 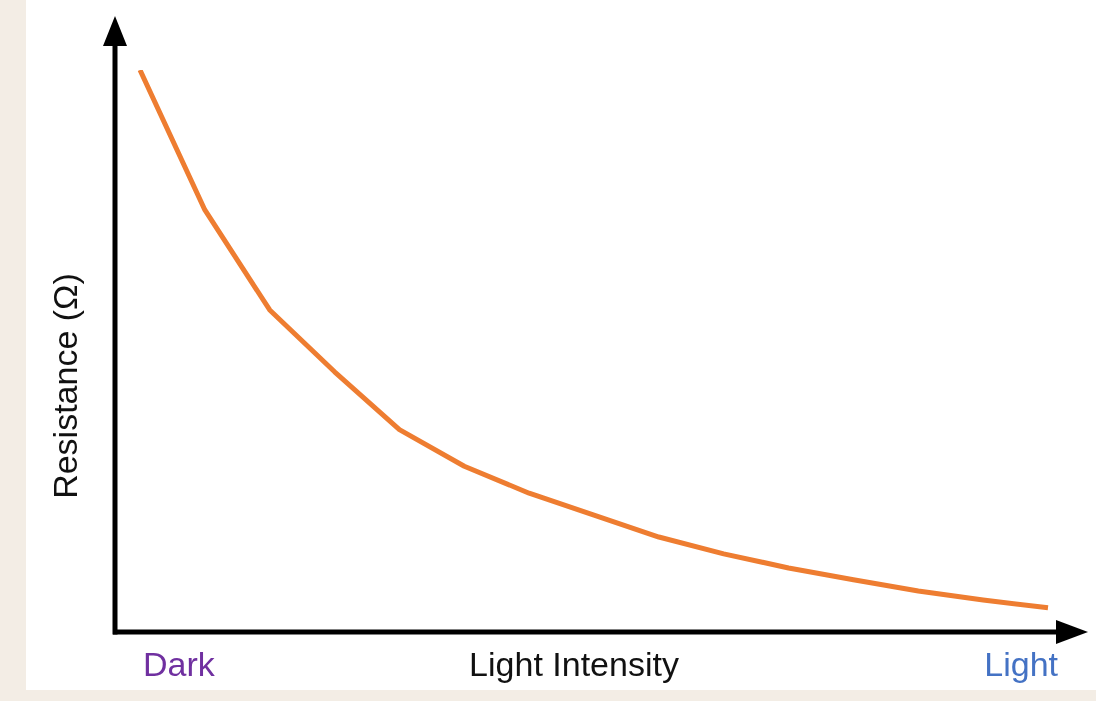 What do you see at coordinates (1021, 664) in the screenshot?
I see `text: Light` at bounding box center [1021, 664].